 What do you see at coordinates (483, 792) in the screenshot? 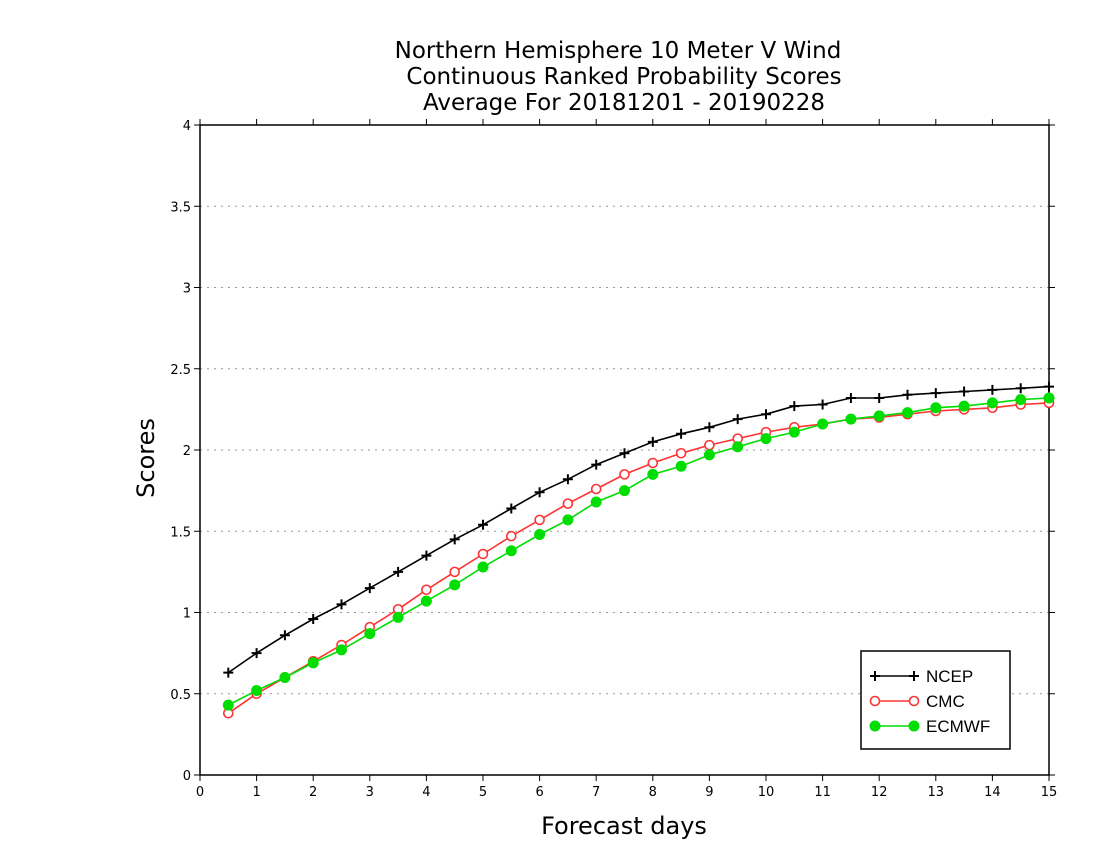
I see `x-tick-label: 5` at bounding box center [483, 792].